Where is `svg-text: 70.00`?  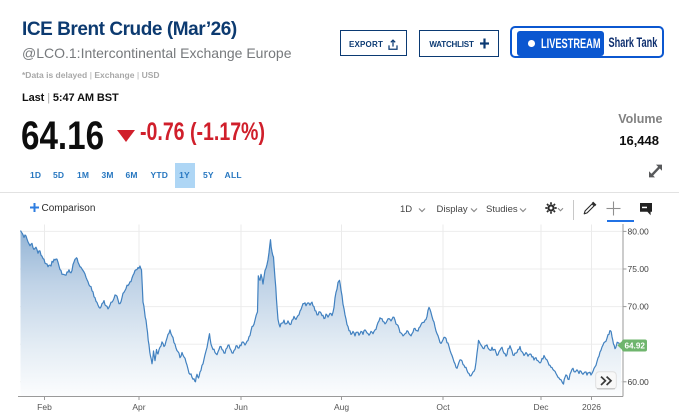 svg-text: 70.00 is located at coordinates (639, 307).